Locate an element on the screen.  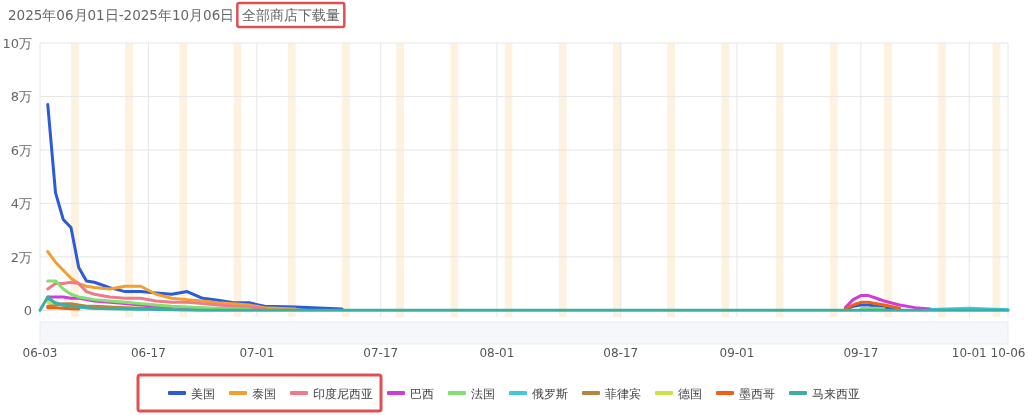
y-tick-label: 4万 is located at coordinates (21, 204).